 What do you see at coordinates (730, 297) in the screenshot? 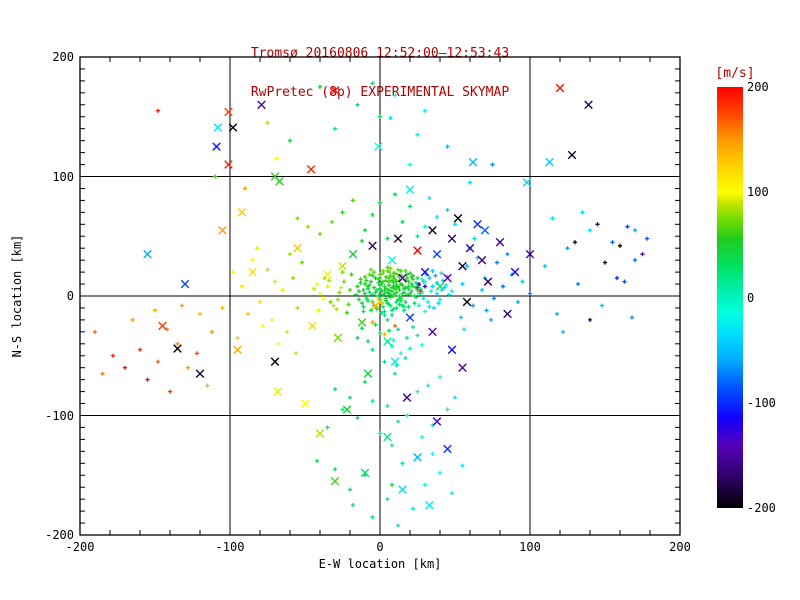
I see `colorbar-gradient` at bounding box center [730, 297].